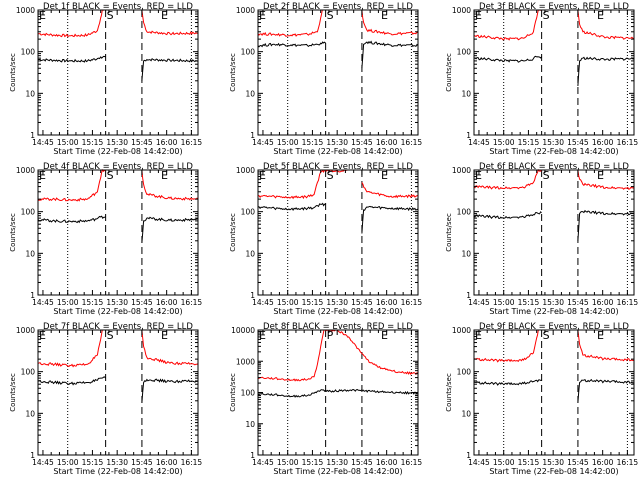  Describe the element at coordinates (118, 7) in the screenshot. I see `chart-title: Det 1f BLACK = Events, RED = LLD` at that location.